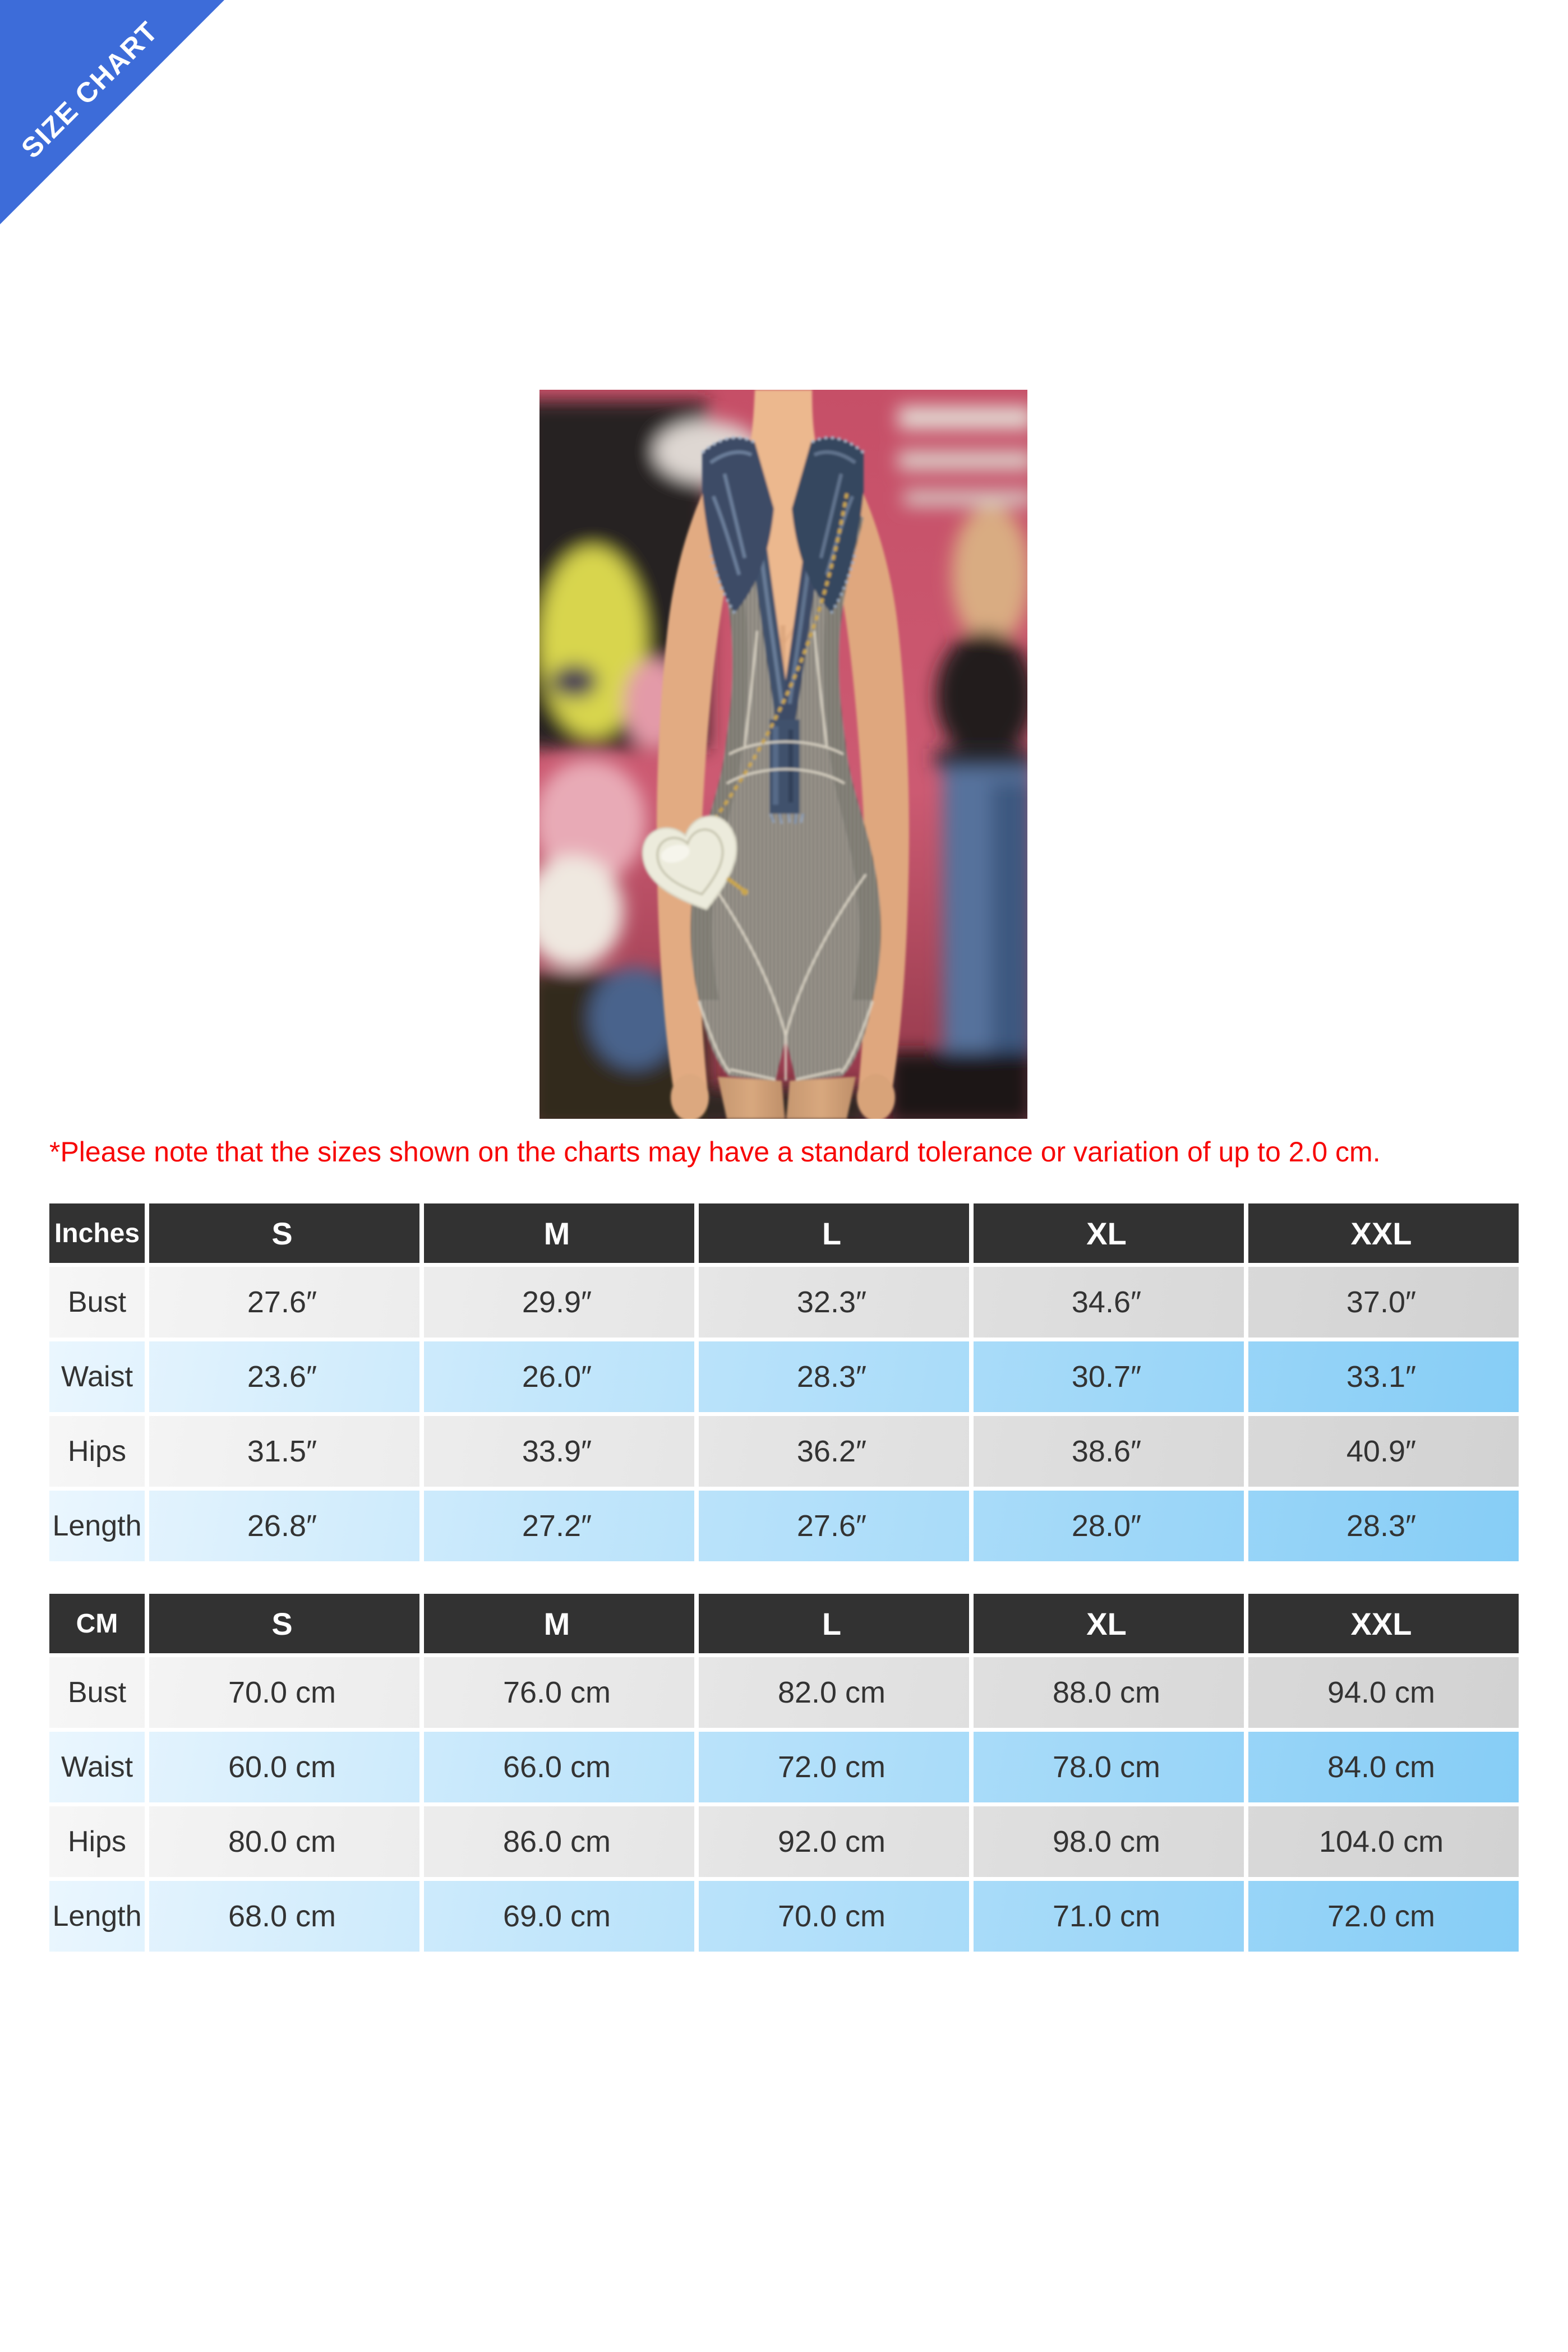  Describe the element at coordinates (97, 1623) in the screenshot. I see `unit-header-cell: CM` at that location.